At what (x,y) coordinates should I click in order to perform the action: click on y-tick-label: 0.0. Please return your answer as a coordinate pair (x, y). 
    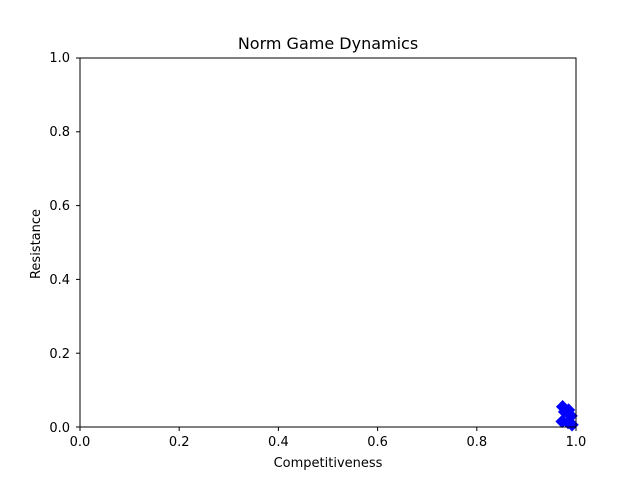
    Looking at the image, I should click on (59, 428).